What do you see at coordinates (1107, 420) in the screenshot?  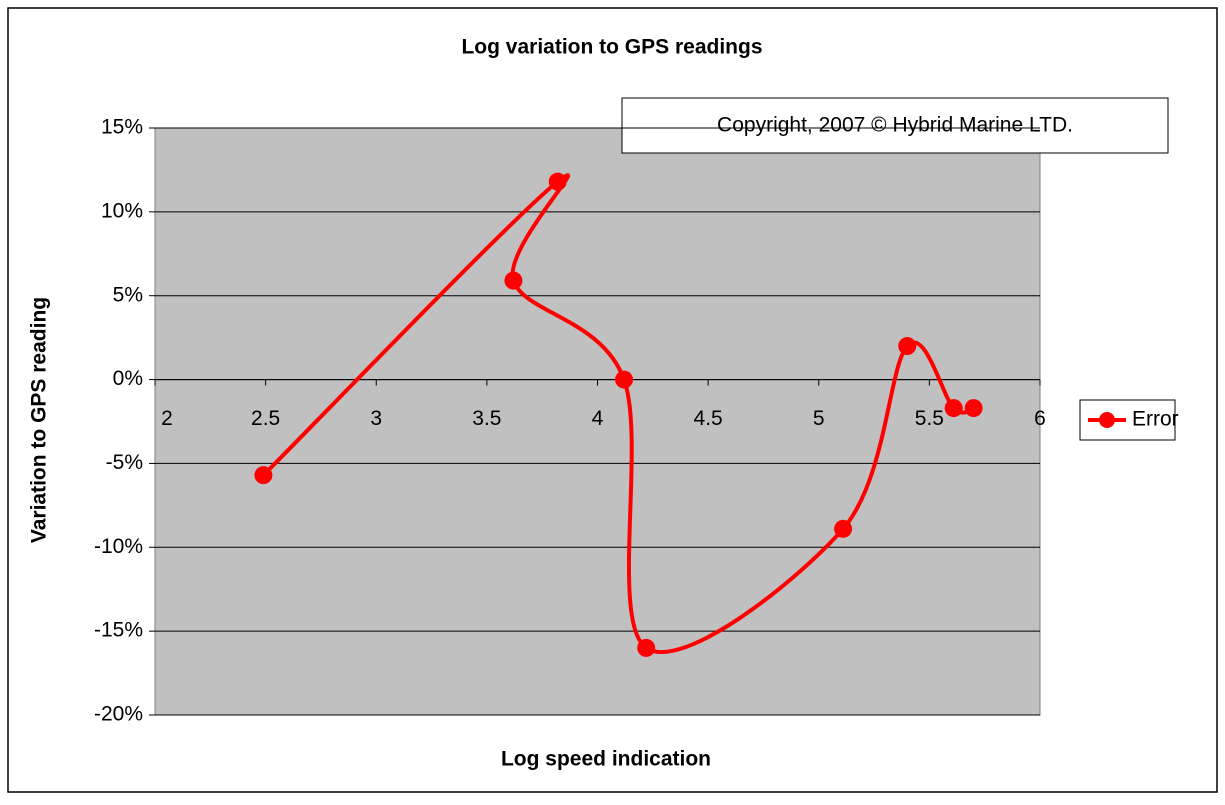 I see `legend-marker` at bounding box center [1107, 420].